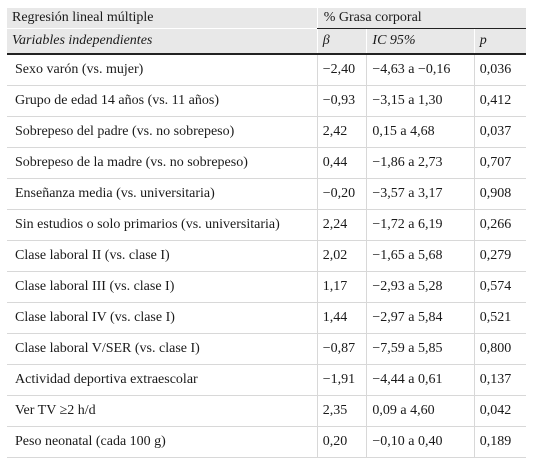  Describe the element at coordinates (420, 318) in the screenshot. I see `cell-ci: −2,97 a 5,84` at that location.